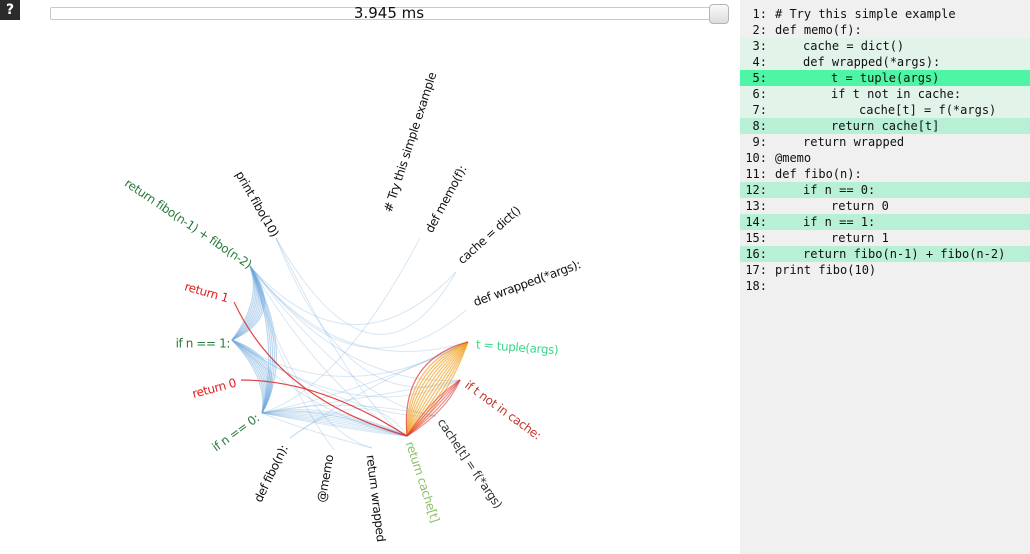 Image resolution: width=1030 pixels, height=554 pixels. Describe the element at coordinates (759, 78) in the screenshot. I see `line-number: 5:` at that location.